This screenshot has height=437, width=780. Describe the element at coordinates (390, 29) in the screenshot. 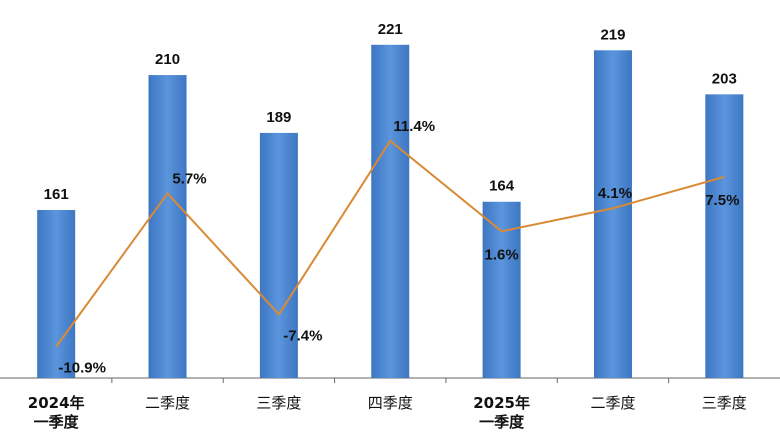

I see `bar-value-label: 221` at that location.